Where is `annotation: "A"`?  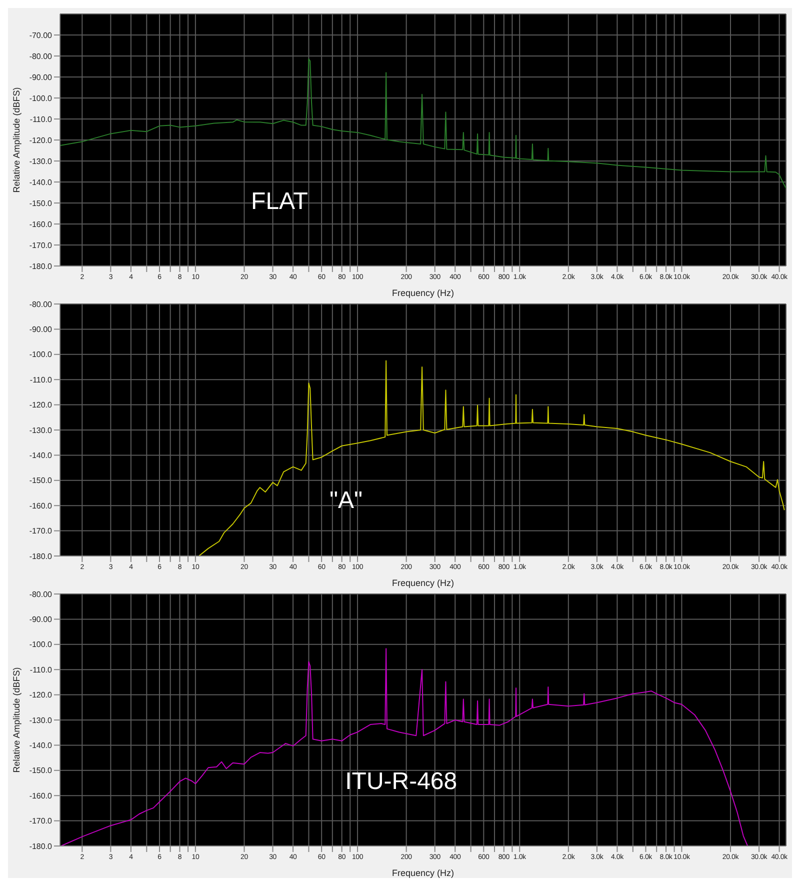
annotation: "A" is located at coordinates (345, 500).